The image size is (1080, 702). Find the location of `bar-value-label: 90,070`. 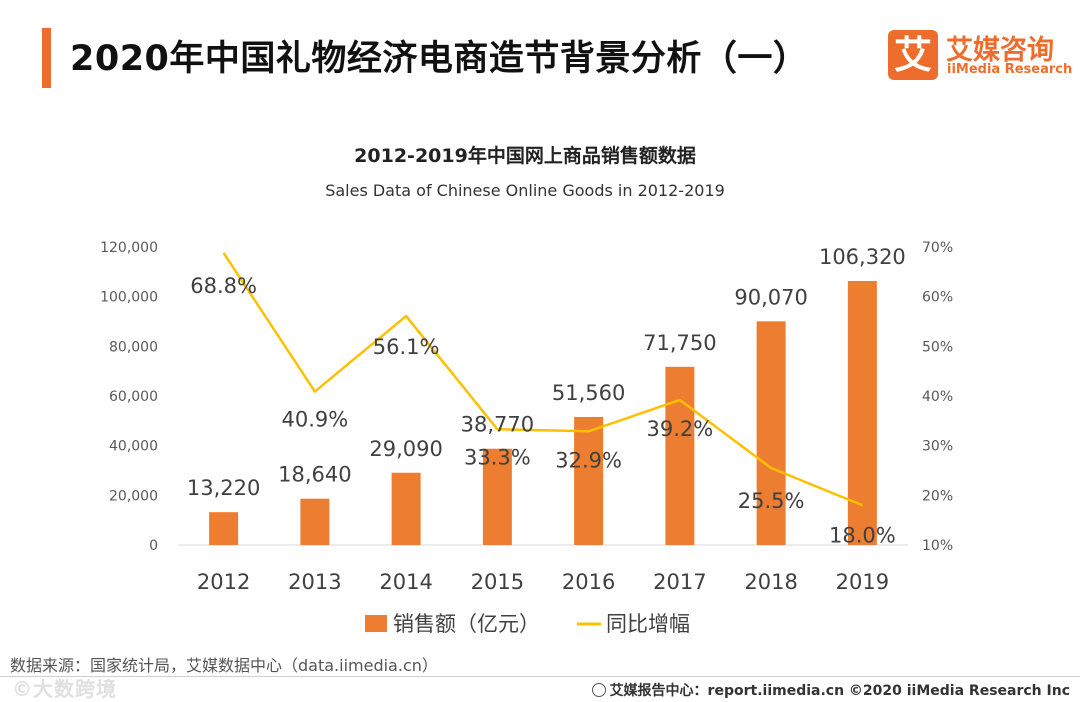

bar-value-label: 90,070 is located at coordinates (770, 297).